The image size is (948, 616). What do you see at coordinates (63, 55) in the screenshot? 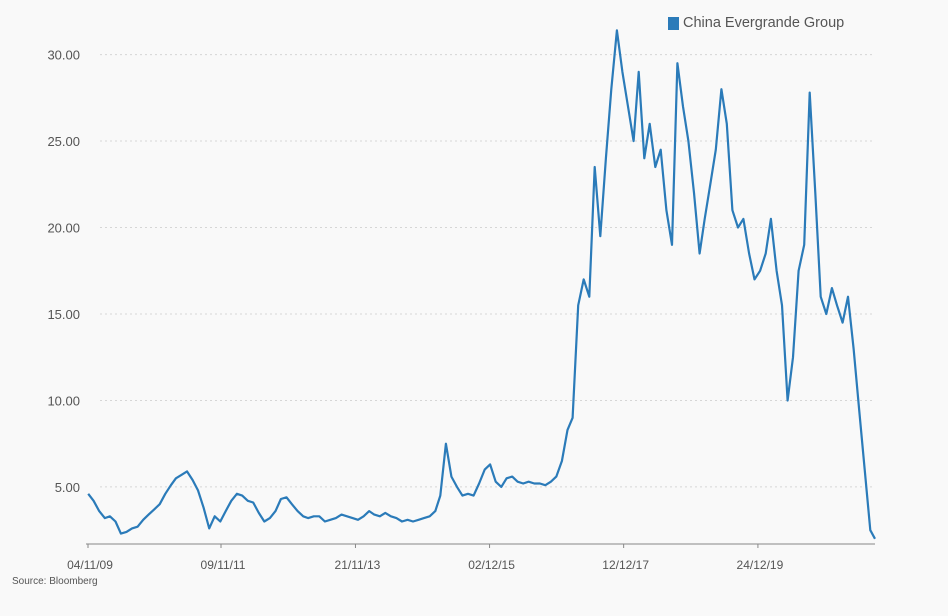
I see `y-tick-label: 30.00` at bounding box center [63, 55].